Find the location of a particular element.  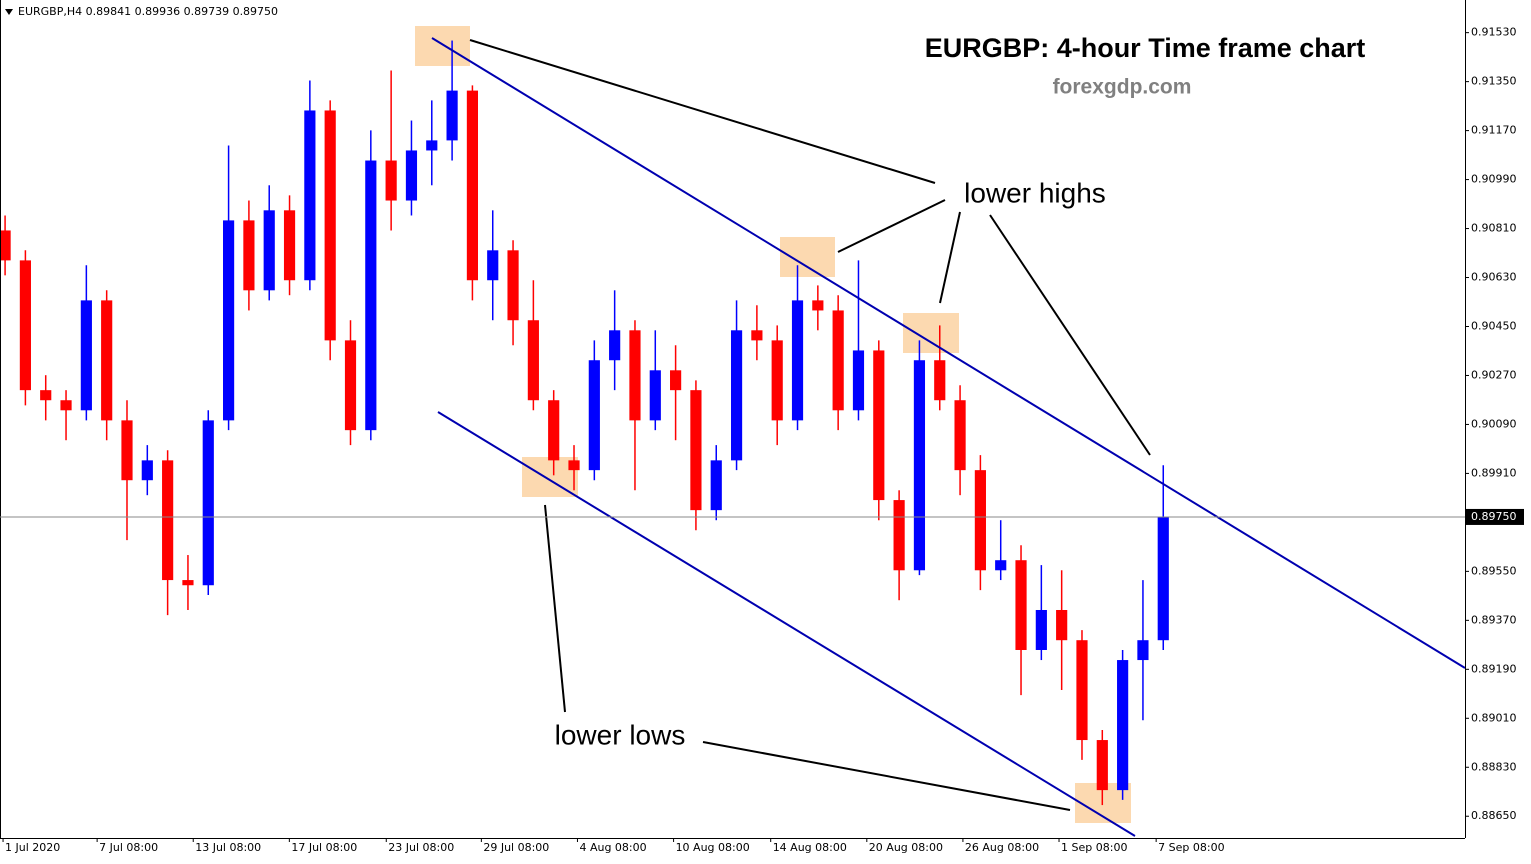

x-tick-label: 13 Jul 08:00 is located at coordinates (228, 847).